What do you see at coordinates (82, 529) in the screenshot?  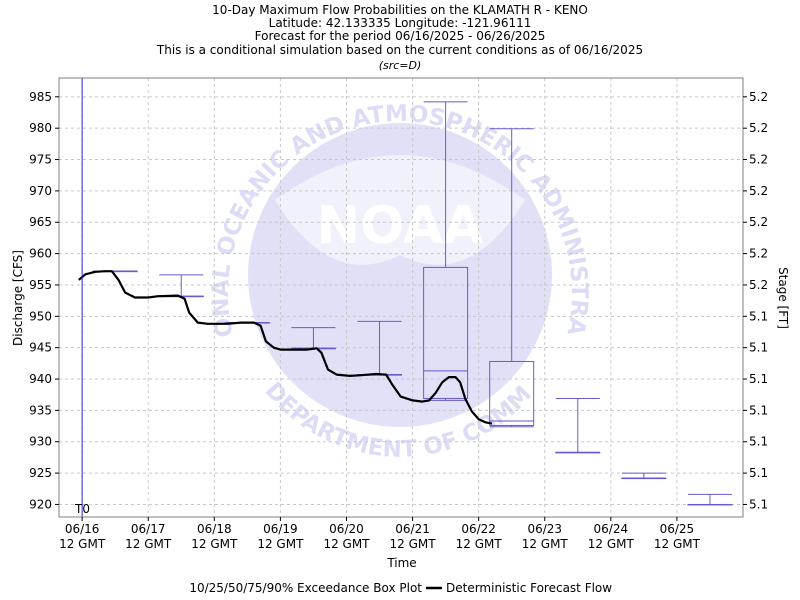 I see `x-tick-label-date: 06/16` at bounding box center [82, 529].